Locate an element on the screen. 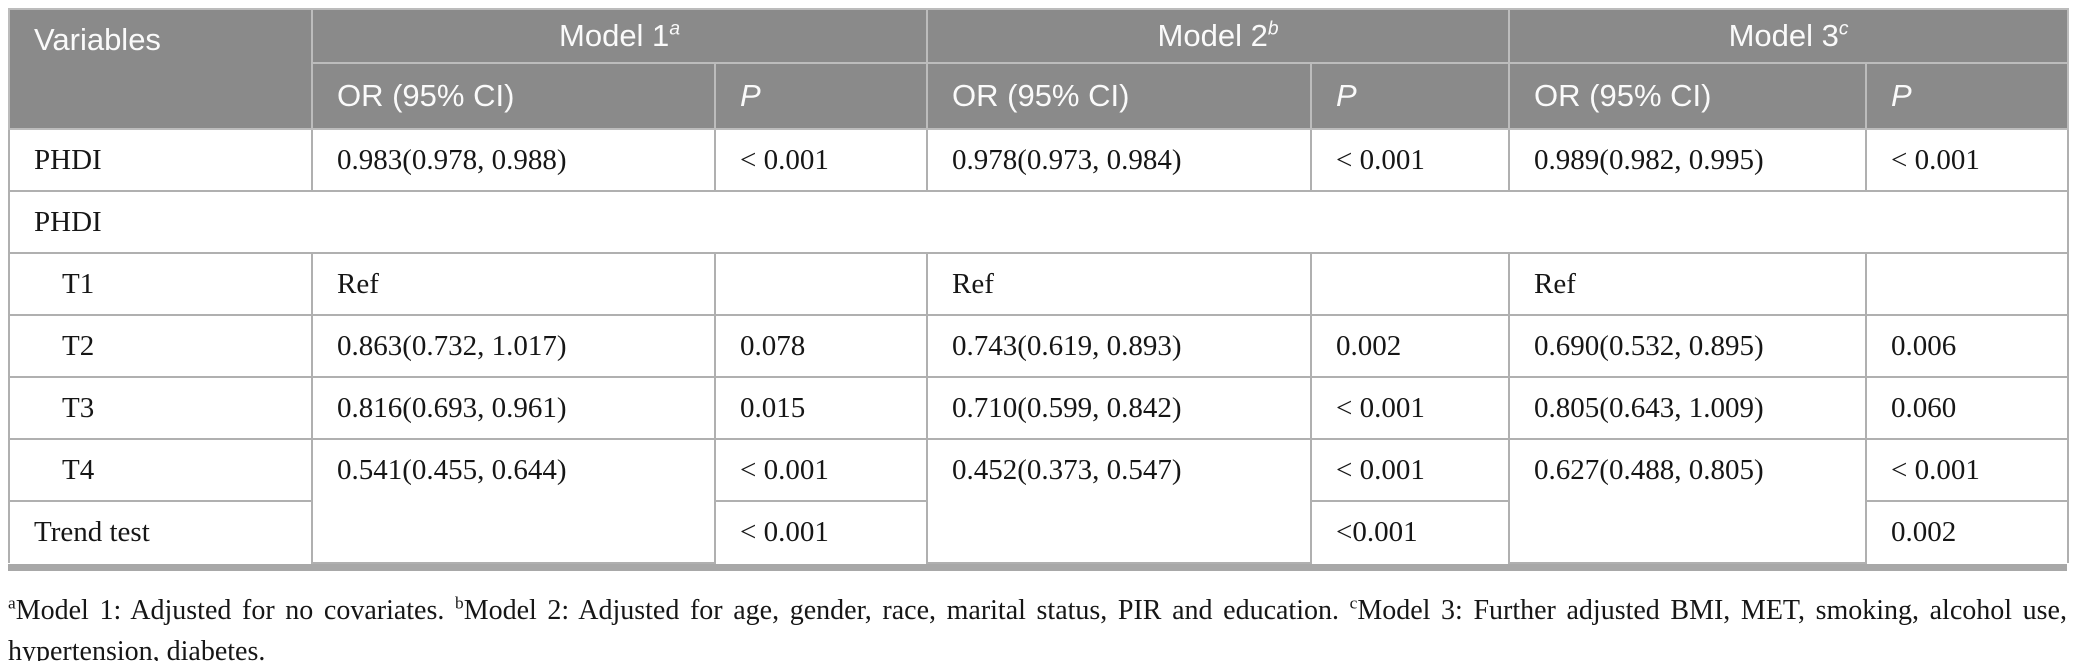 The height and width of the screenshot is (661, 2075). table-bottom-border is located at coordinates (1037, 567).